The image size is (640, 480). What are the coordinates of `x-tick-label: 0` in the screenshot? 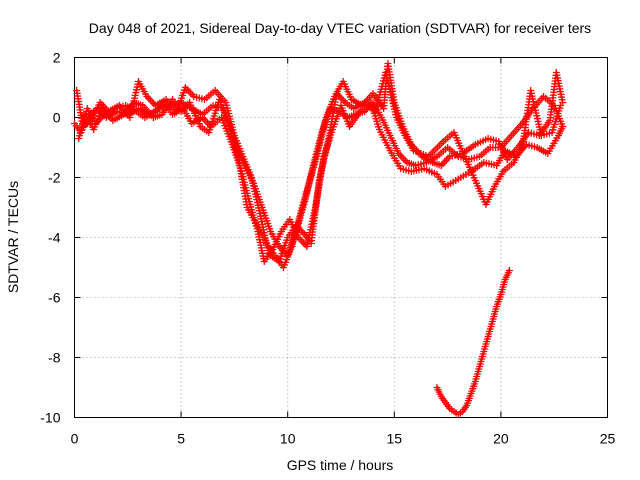 It's located at (75, 439).